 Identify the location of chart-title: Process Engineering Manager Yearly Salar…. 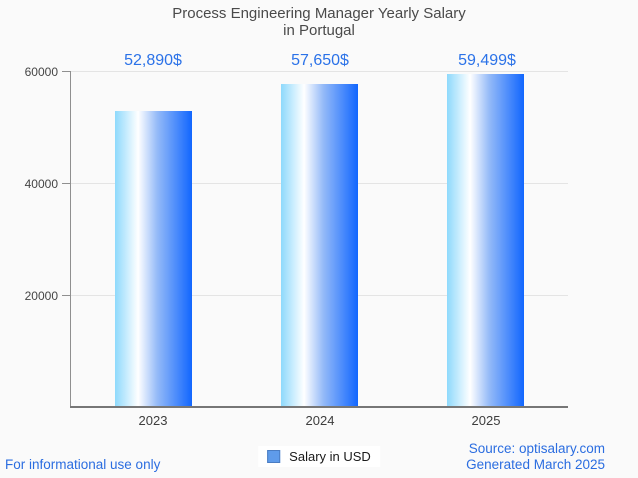
(319, 22).